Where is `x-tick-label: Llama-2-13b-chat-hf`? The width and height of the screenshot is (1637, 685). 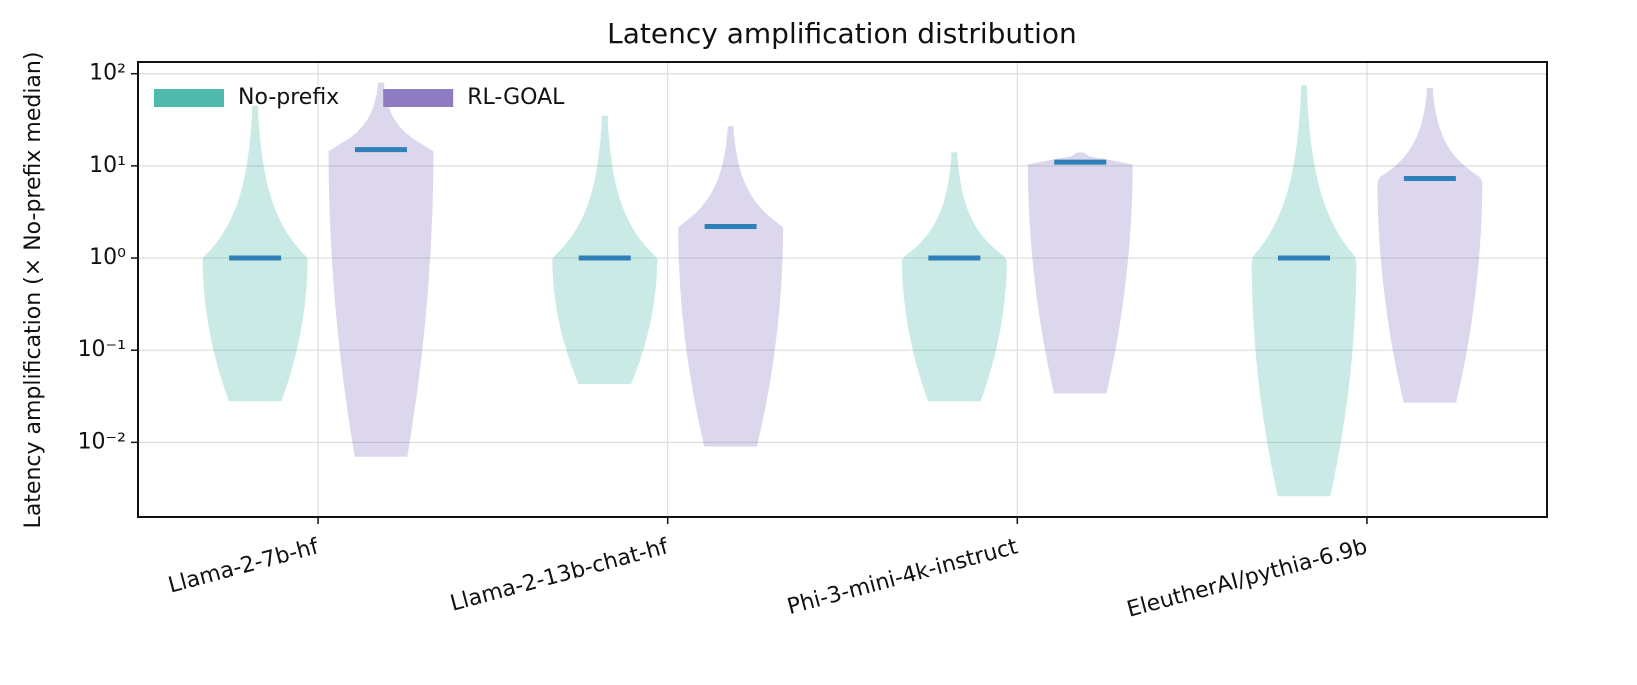 x-tick-label: Llama-2-13b-chat-hf is located at coordinates (560, 575).